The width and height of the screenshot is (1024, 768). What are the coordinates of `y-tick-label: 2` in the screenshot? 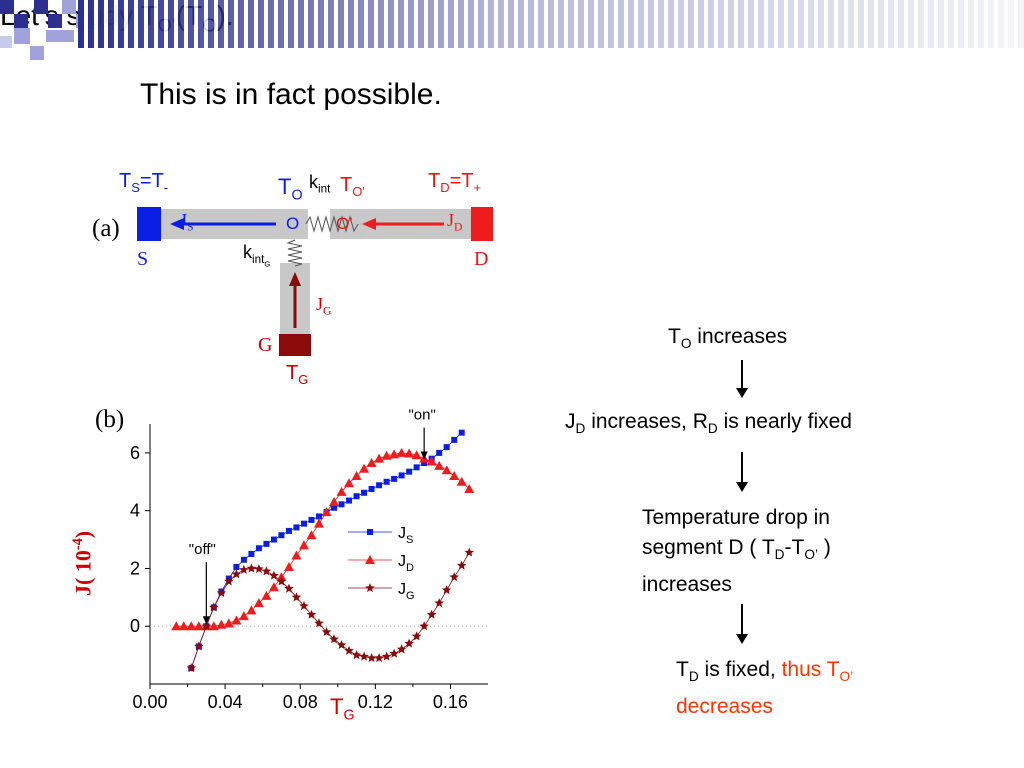 It's located at (135, 568).